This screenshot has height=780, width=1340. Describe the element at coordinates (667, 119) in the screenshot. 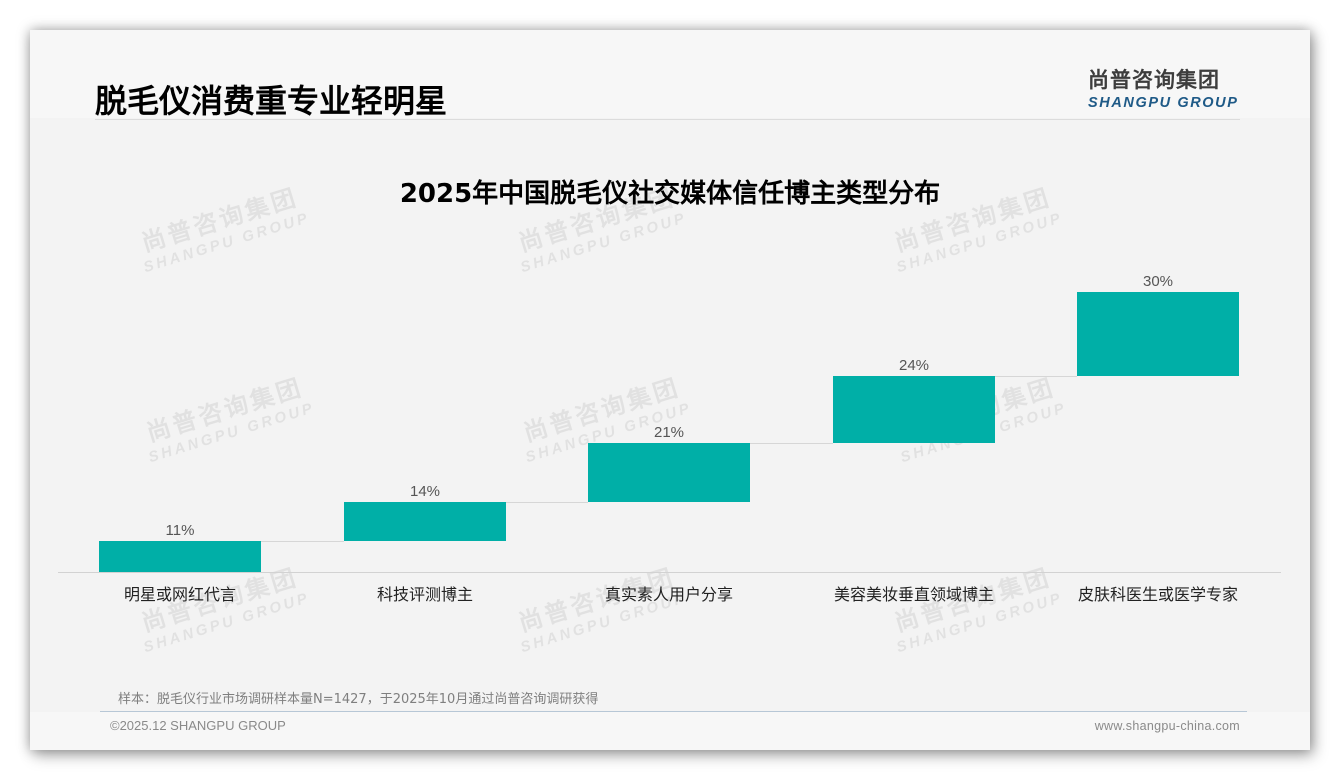

I see `header-divider` at that location.